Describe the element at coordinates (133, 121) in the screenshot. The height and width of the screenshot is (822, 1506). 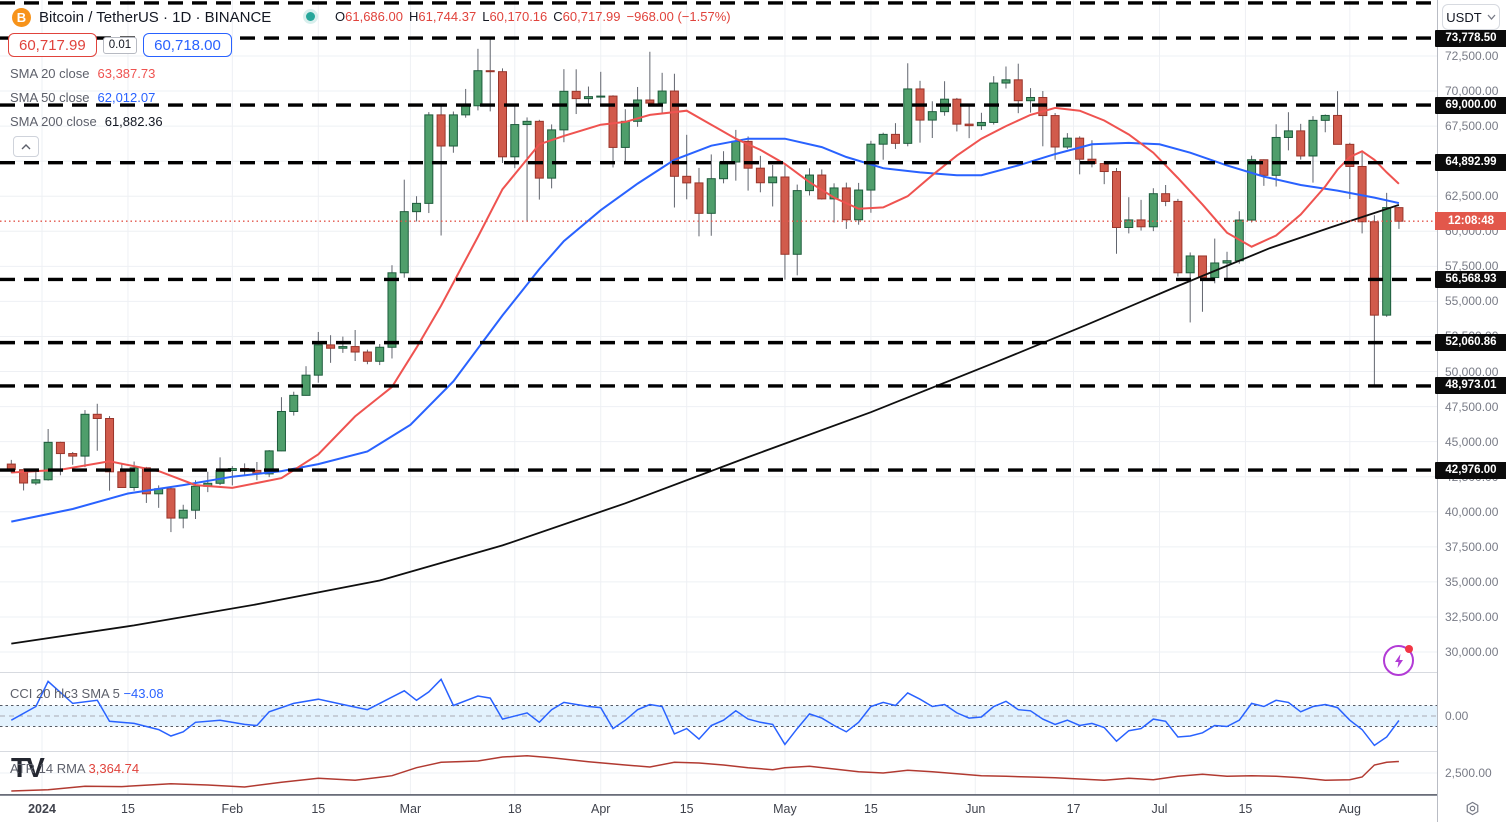
I see `sma200-value: 61,882.36` at that location.